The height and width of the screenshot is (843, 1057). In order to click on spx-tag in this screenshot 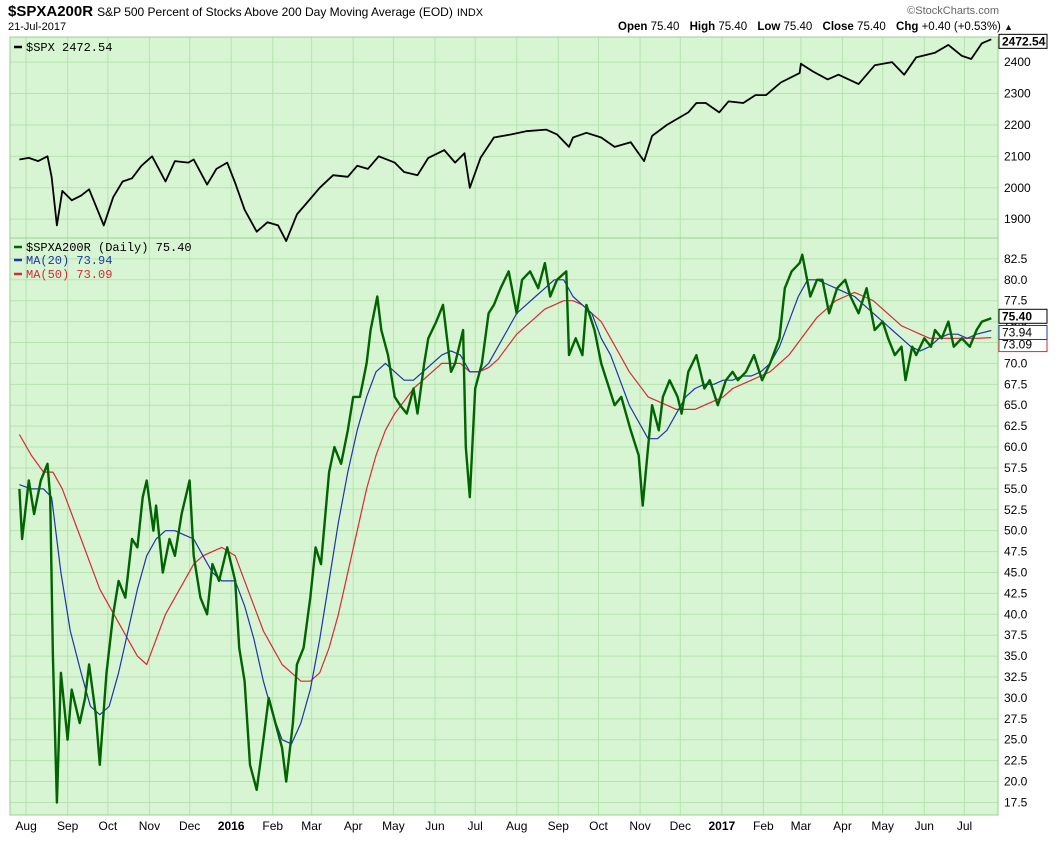, I will do `click(1023, 41)`.